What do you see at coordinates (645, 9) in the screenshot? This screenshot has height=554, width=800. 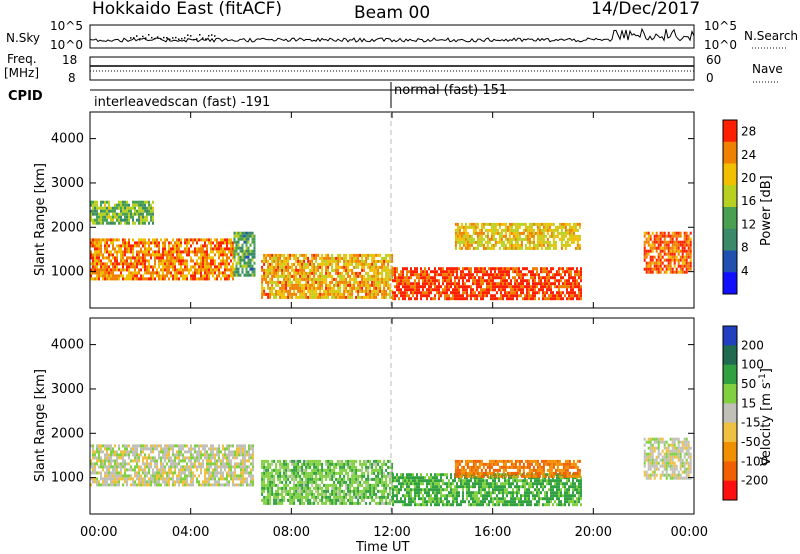 I see `date-title: 14/Dec/2017` at bounding box center [645, 9].